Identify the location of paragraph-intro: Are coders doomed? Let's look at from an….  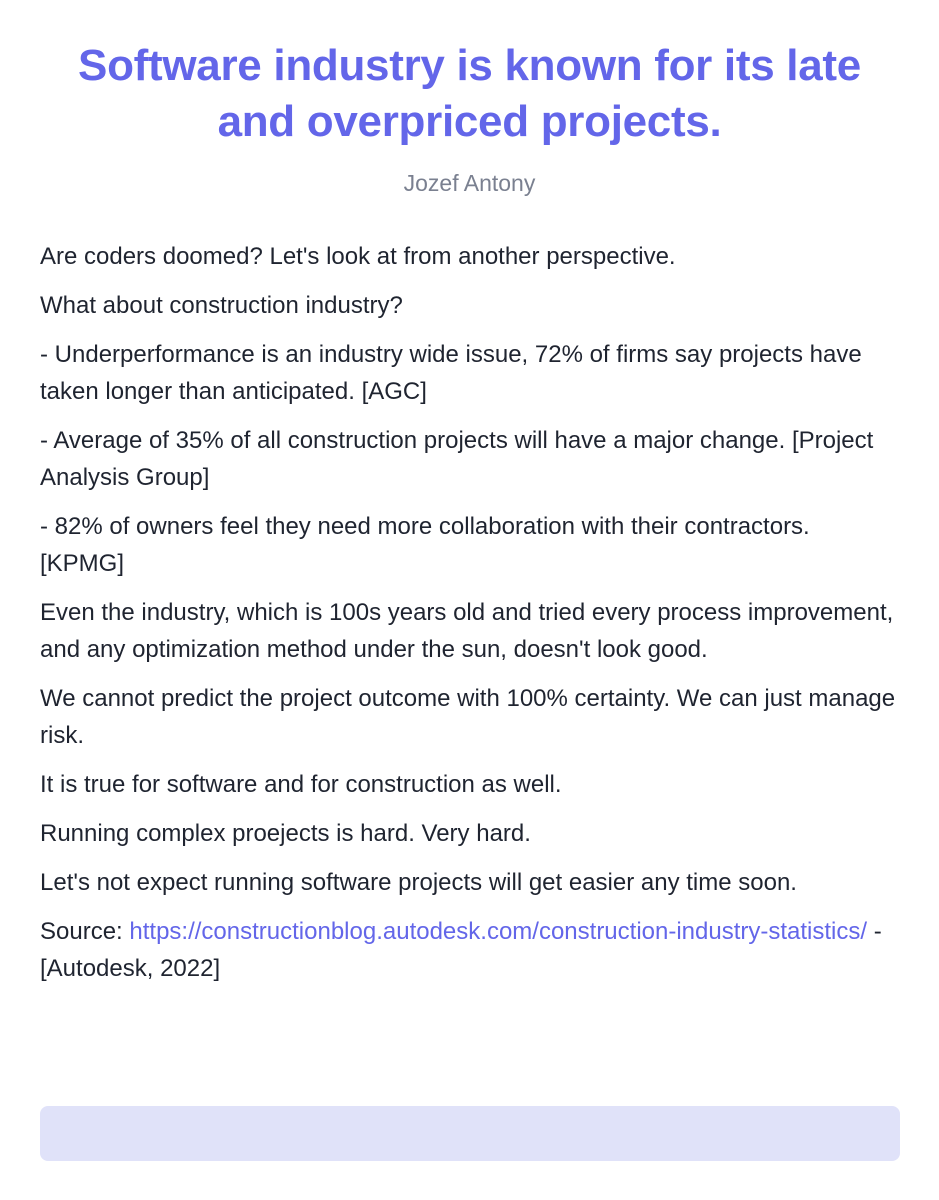
(358, 256).